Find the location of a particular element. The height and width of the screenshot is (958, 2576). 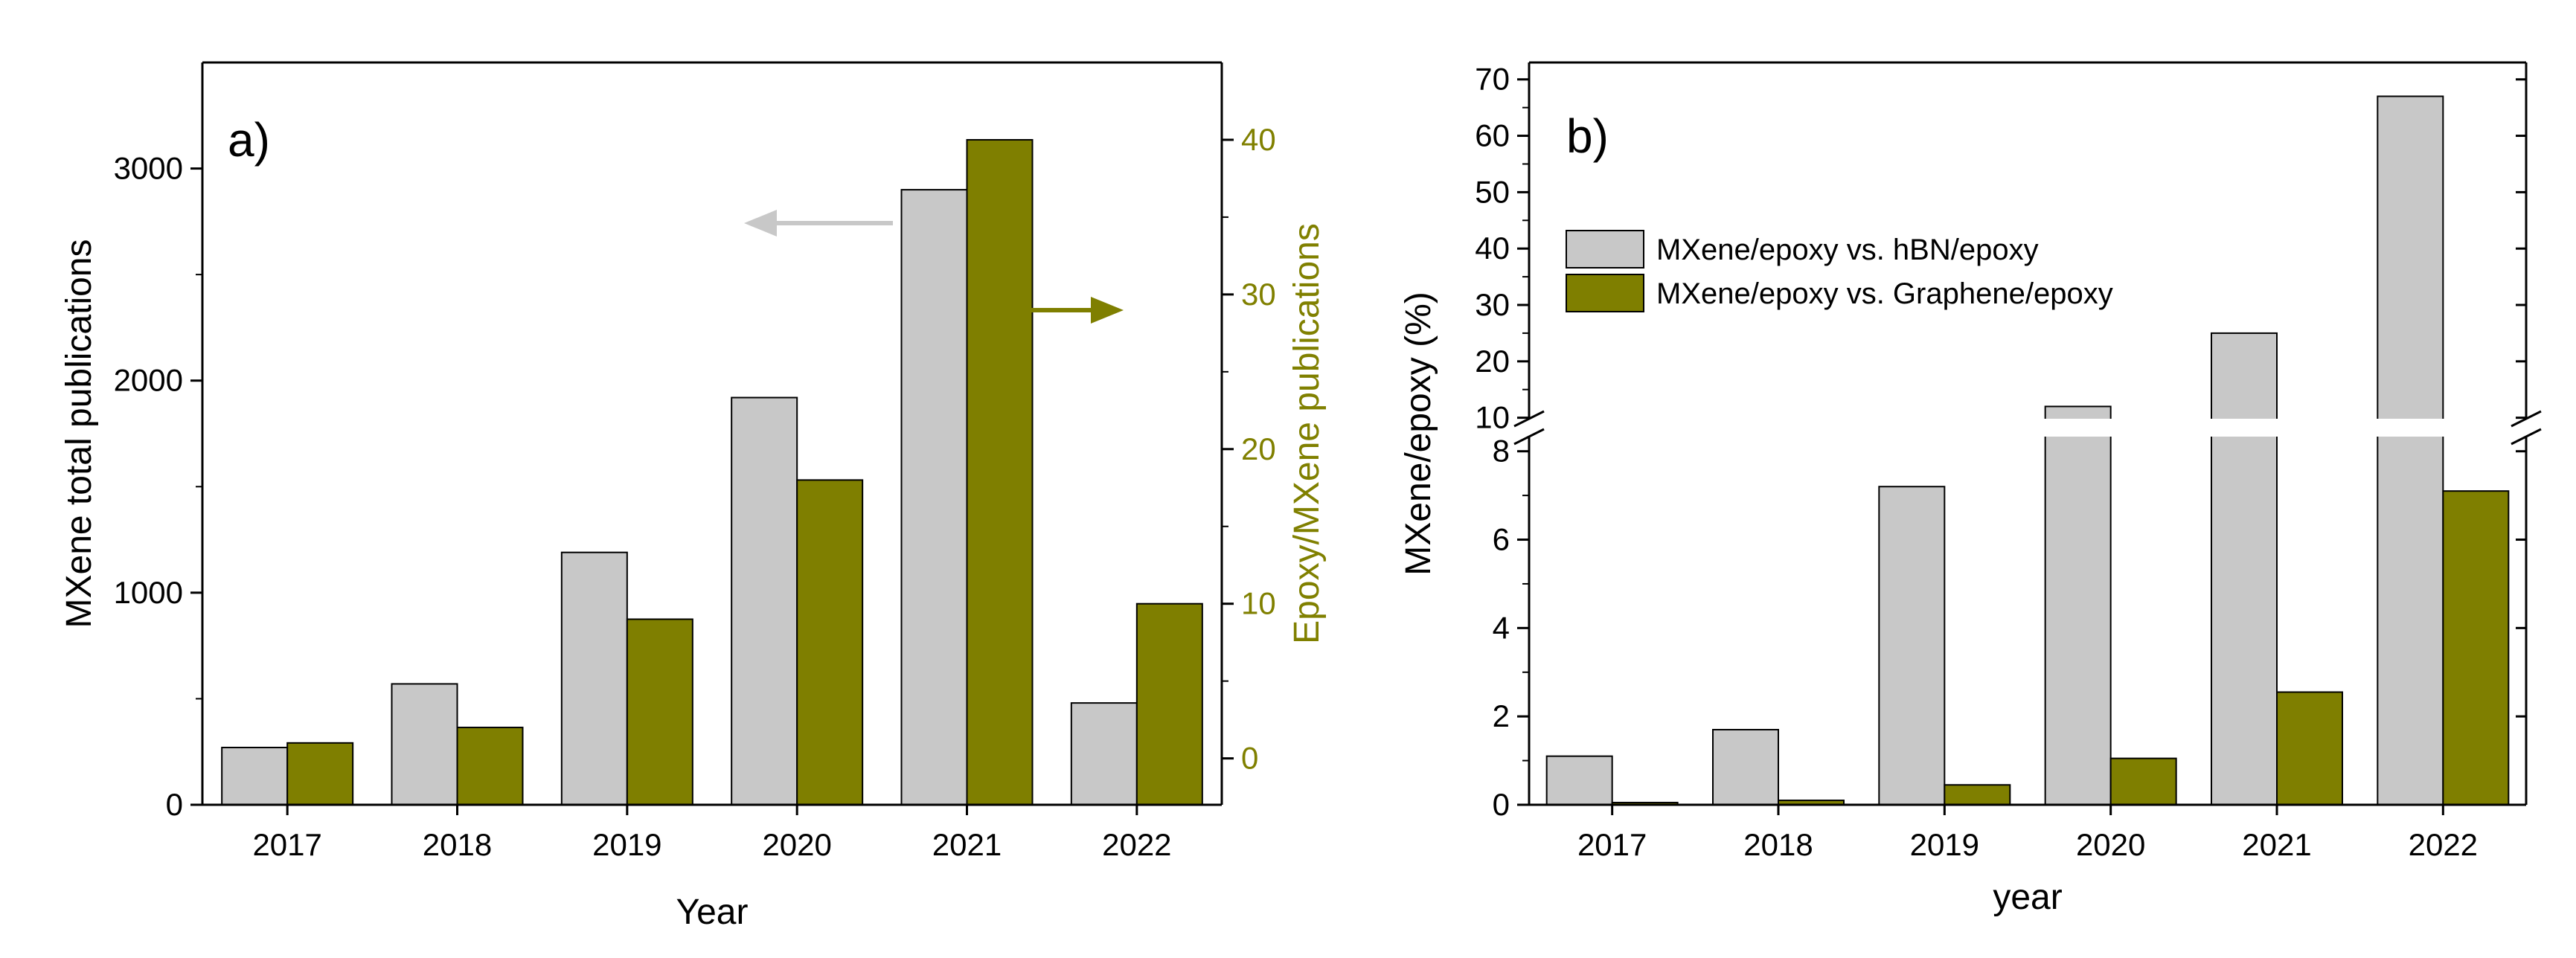

panel-label-b: b) is located at coordinates (1587, 136).